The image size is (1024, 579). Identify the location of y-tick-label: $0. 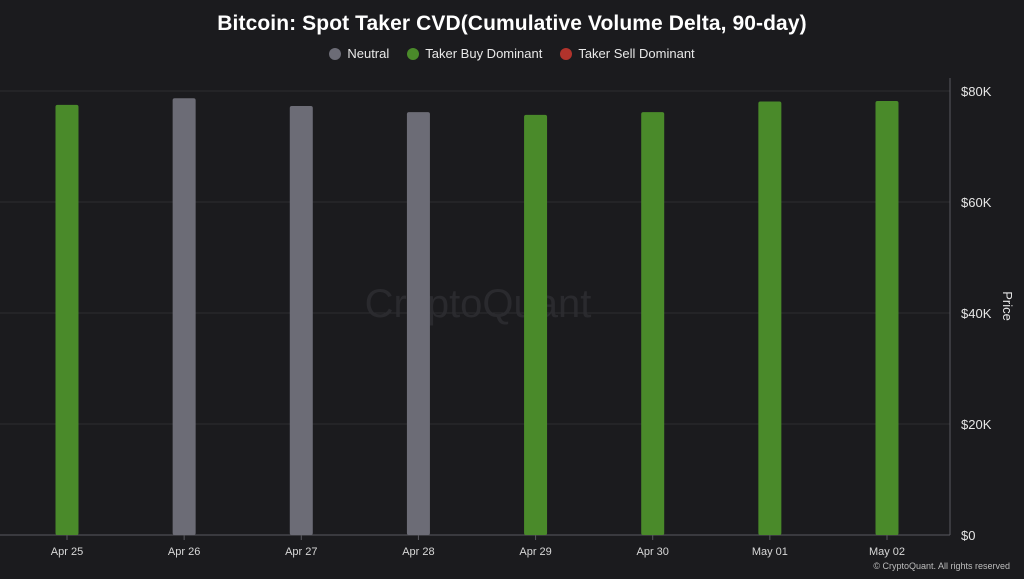
(968, 535).